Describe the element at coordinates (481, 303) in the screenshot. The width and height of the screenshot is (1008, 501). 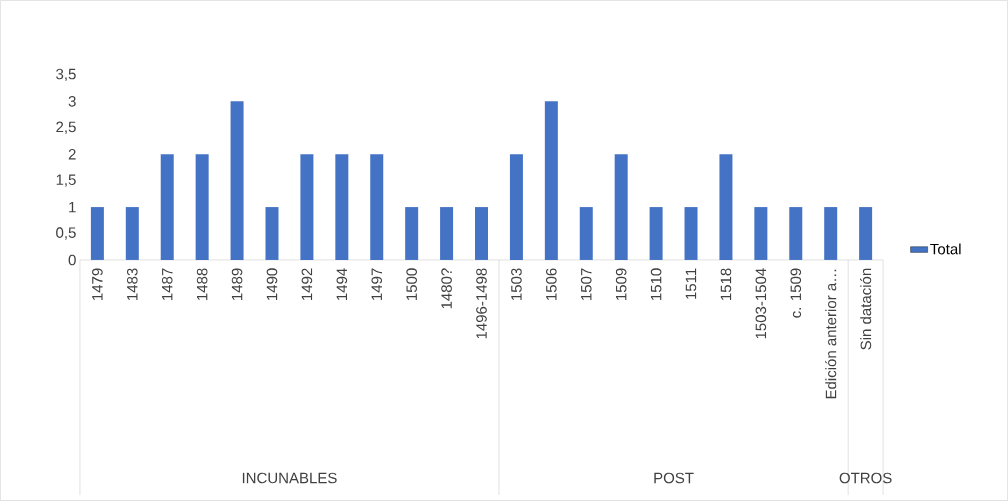
I see `x-tick-label: 1496-1498` at that location.